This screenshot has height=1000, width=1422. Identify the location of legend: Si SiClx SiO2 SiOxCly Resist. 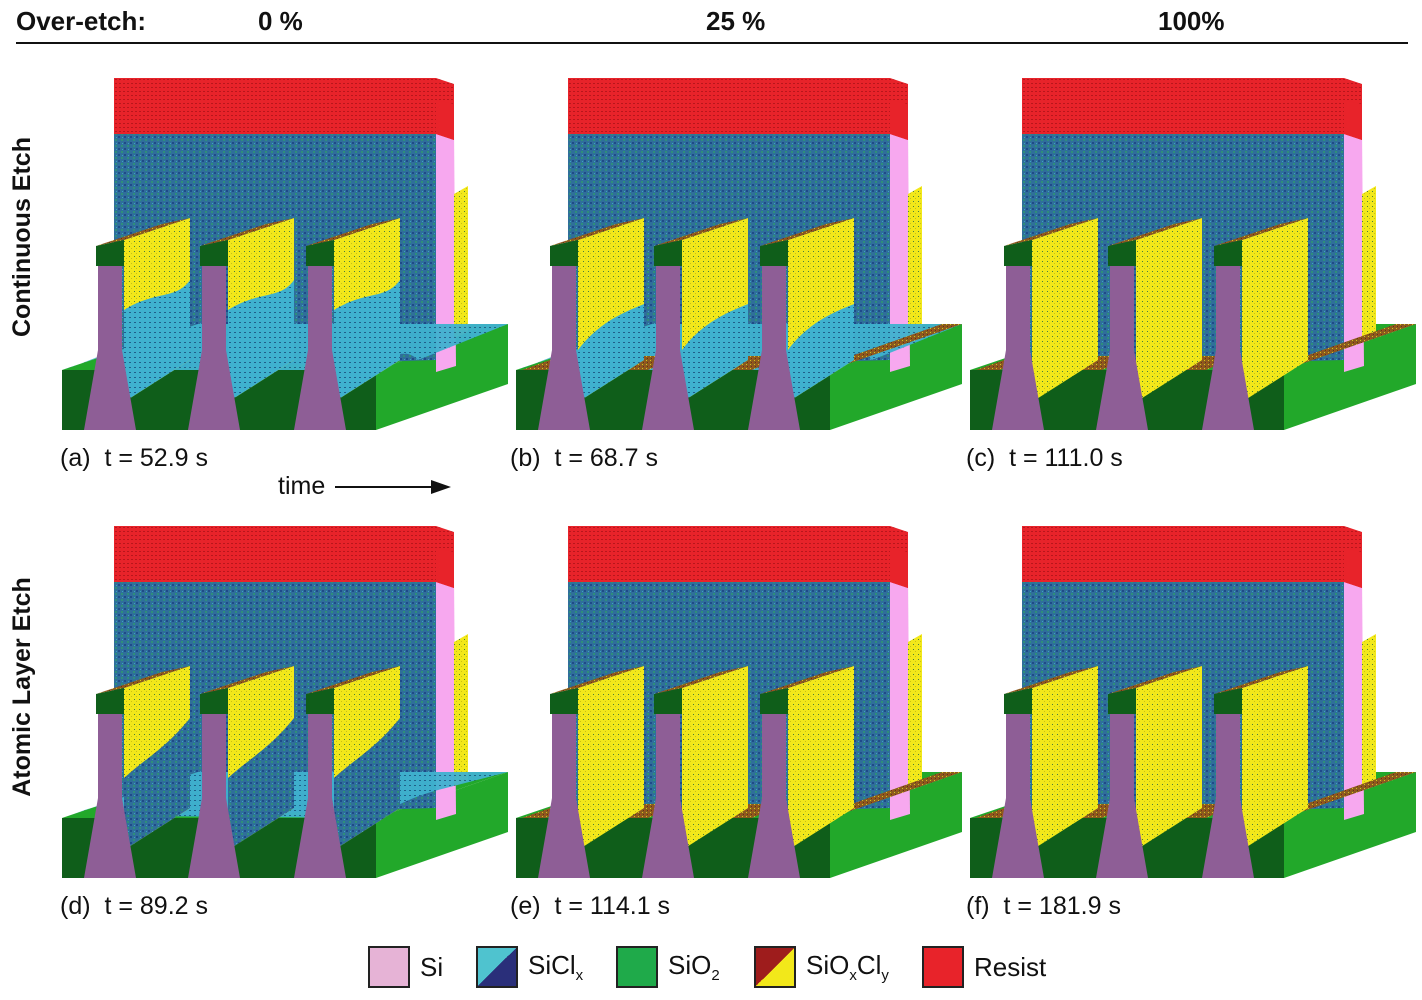
(711, 971).